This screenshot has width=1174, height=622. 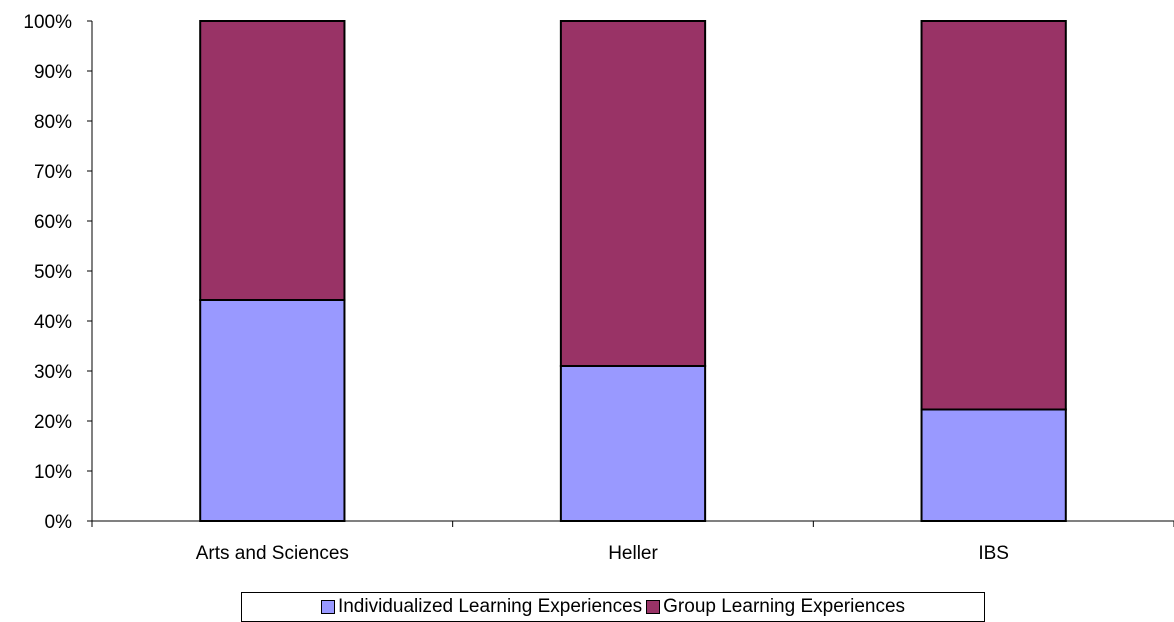 I want to click on y-tick-label: 100%, so click(x=47, y=22).